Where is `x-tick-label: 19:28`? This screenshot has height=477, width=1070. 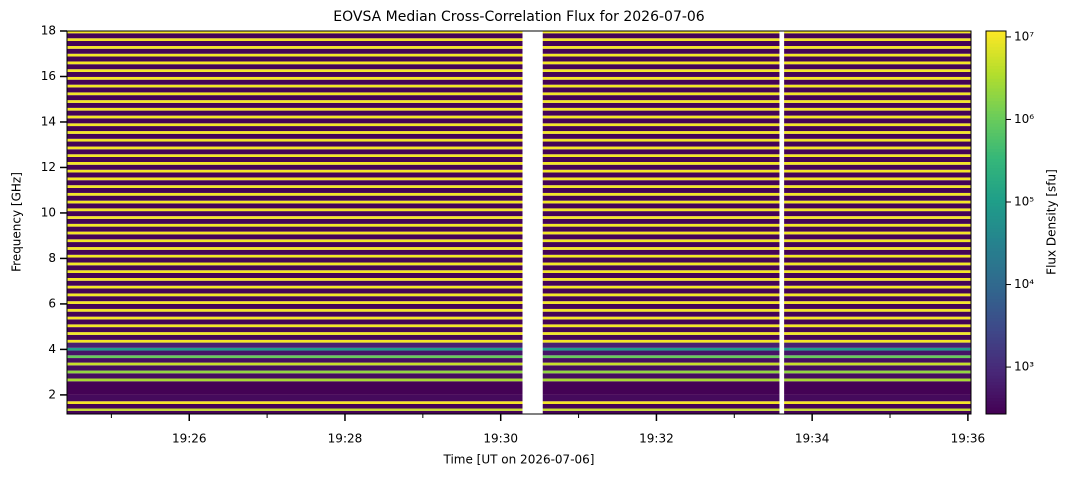 x-tick-label: 19:28 is located at coordinates (345, 439).